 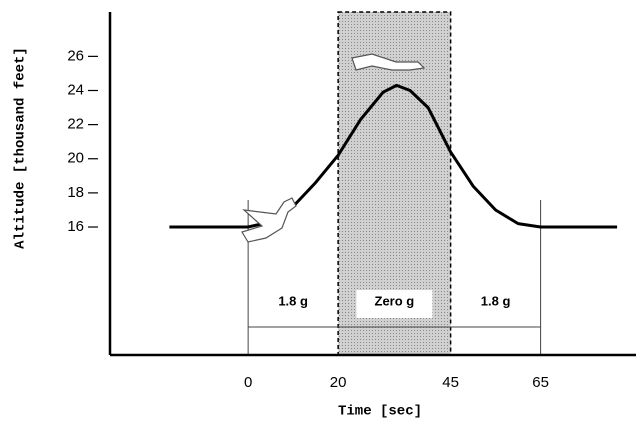 What do you see at coordinates (395, 300) in the screenshot?
I see `phase-label: Zero g` at bounding box center [395, 300].